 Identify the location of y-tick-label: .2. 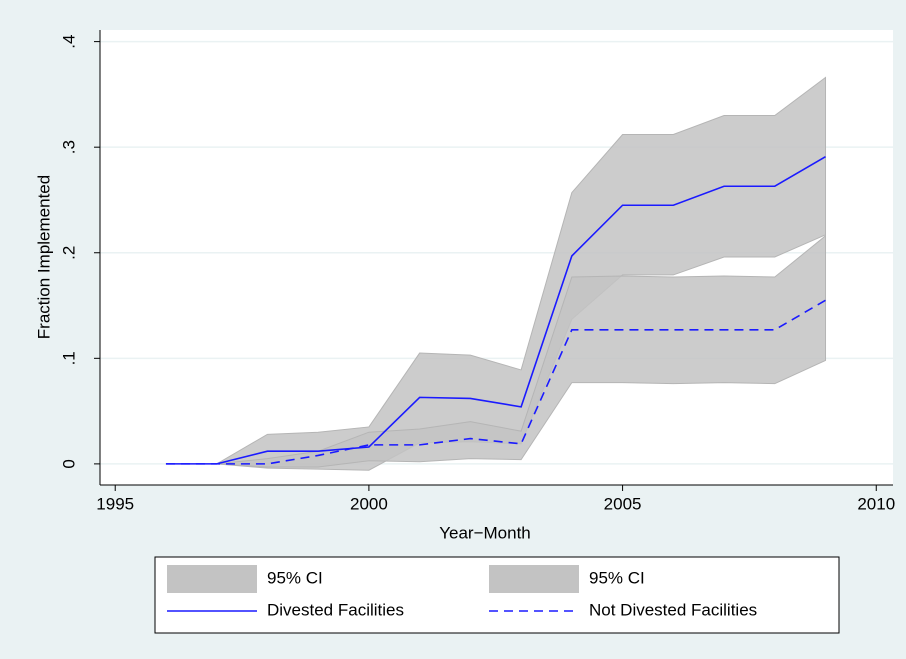
(68, 253).